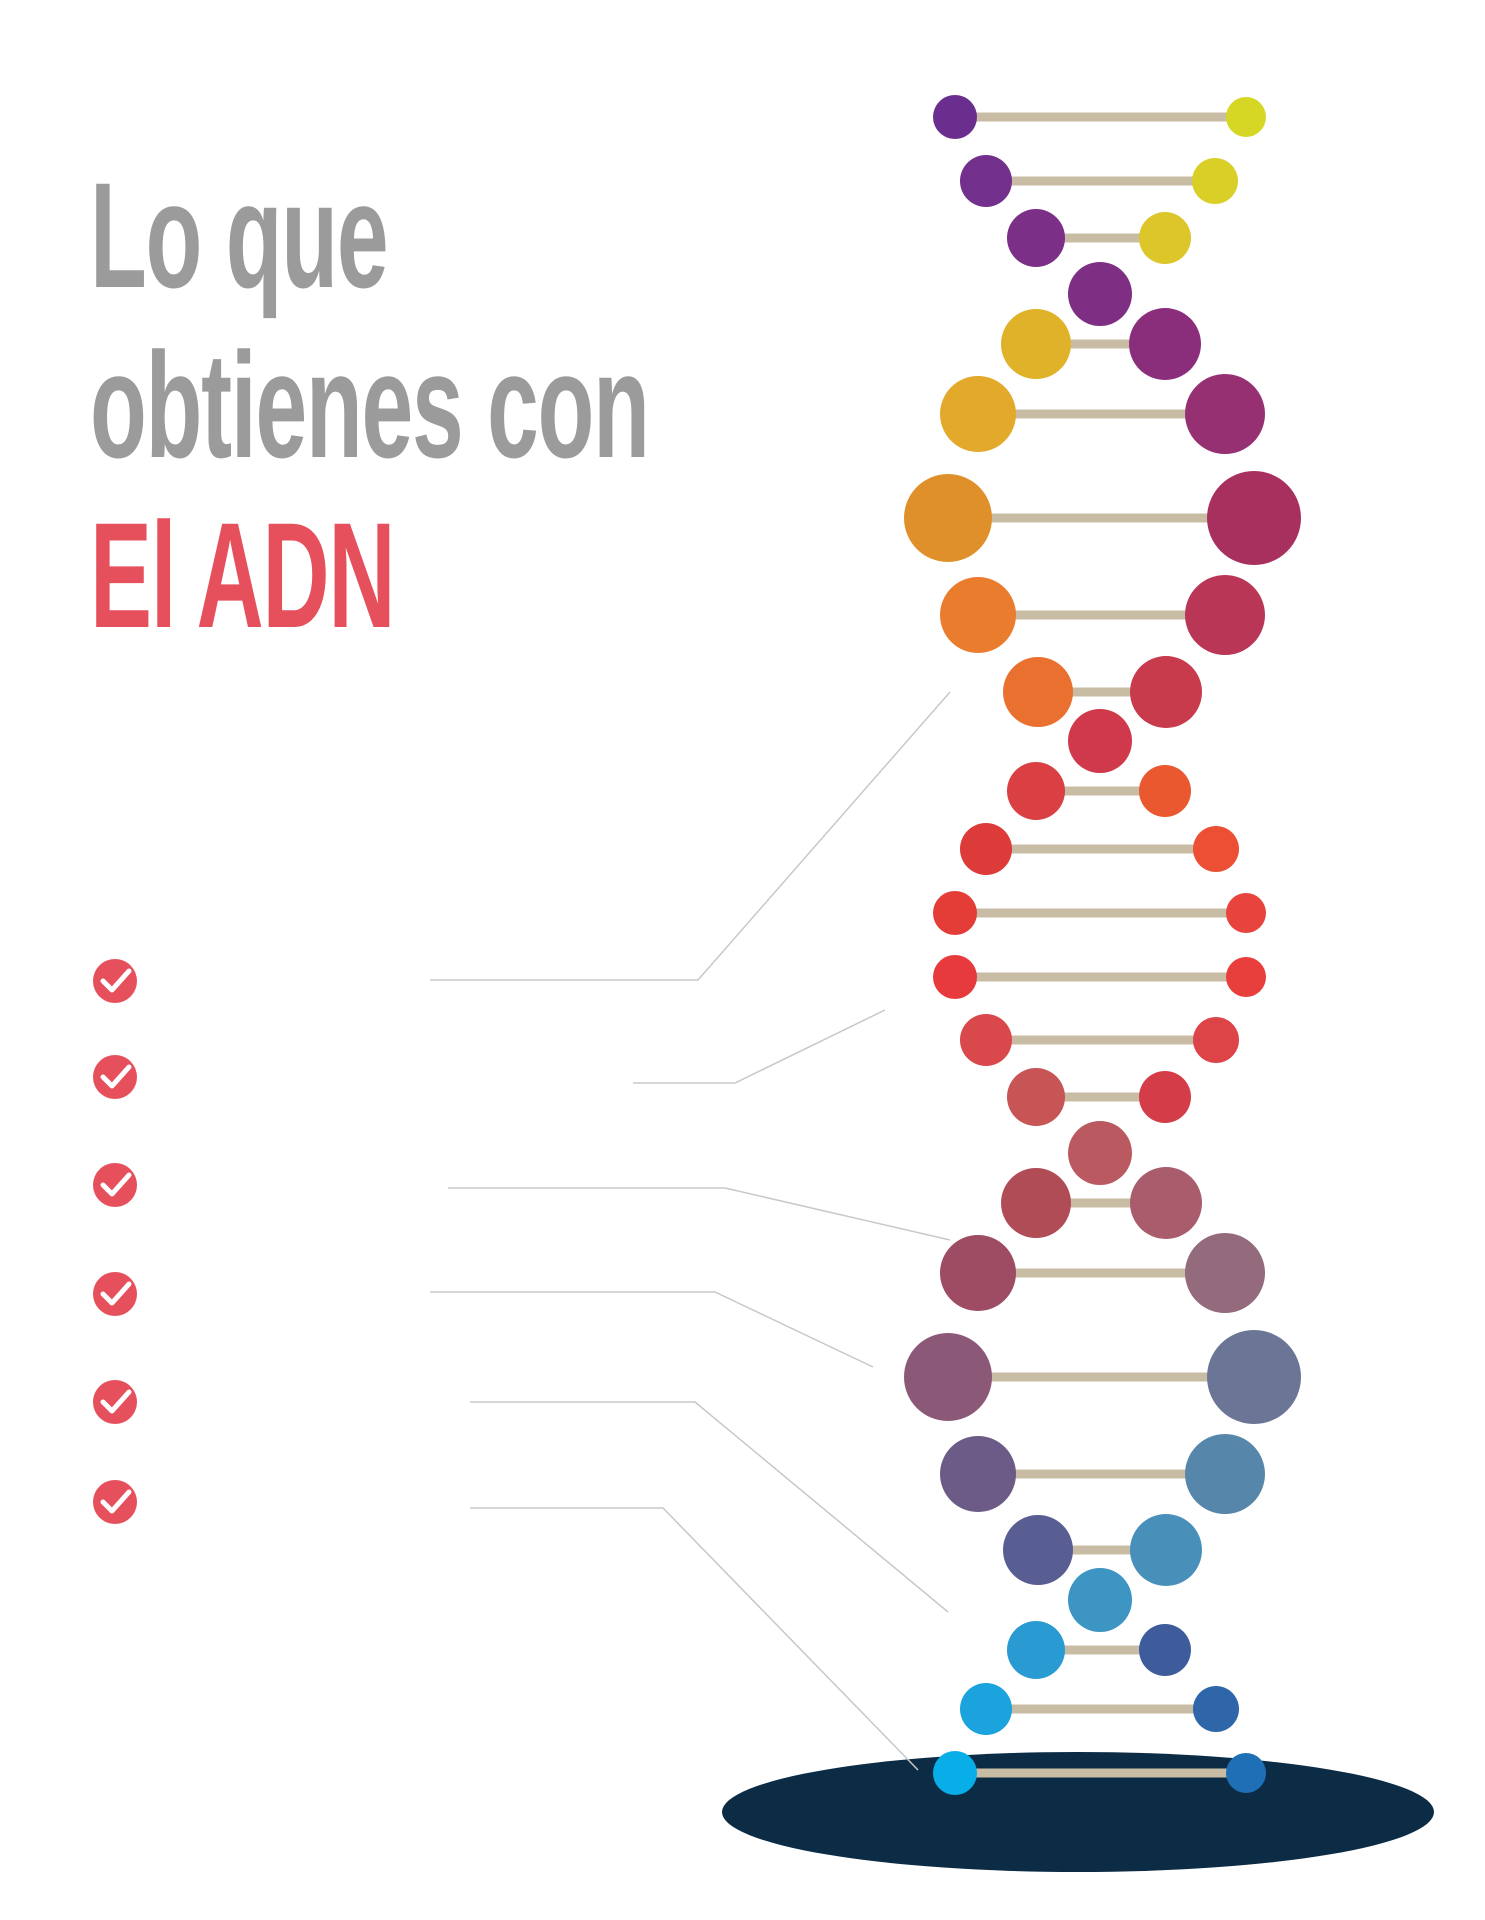  I want to click on title-line-3: El ADN, so click(243, 575).